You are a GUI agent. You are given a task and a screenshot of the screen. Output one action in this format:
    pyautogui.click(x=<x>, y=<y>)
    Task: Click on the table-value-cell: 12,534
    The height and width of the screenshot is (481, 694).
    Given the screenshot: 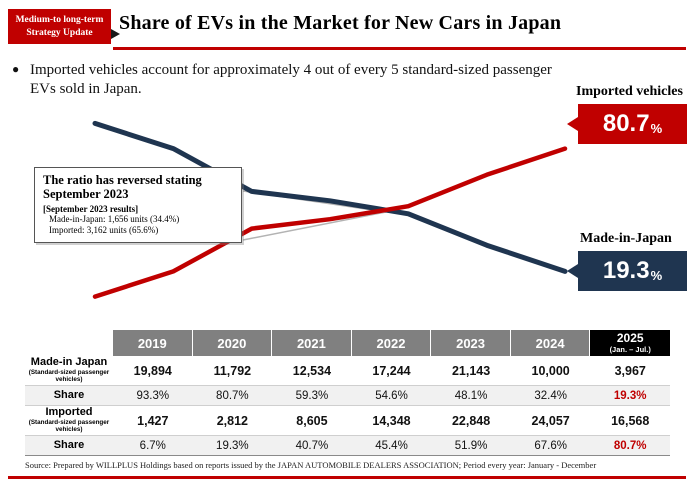 What is the action you would take?
    pyautogui.click(x=312, y=370)
    